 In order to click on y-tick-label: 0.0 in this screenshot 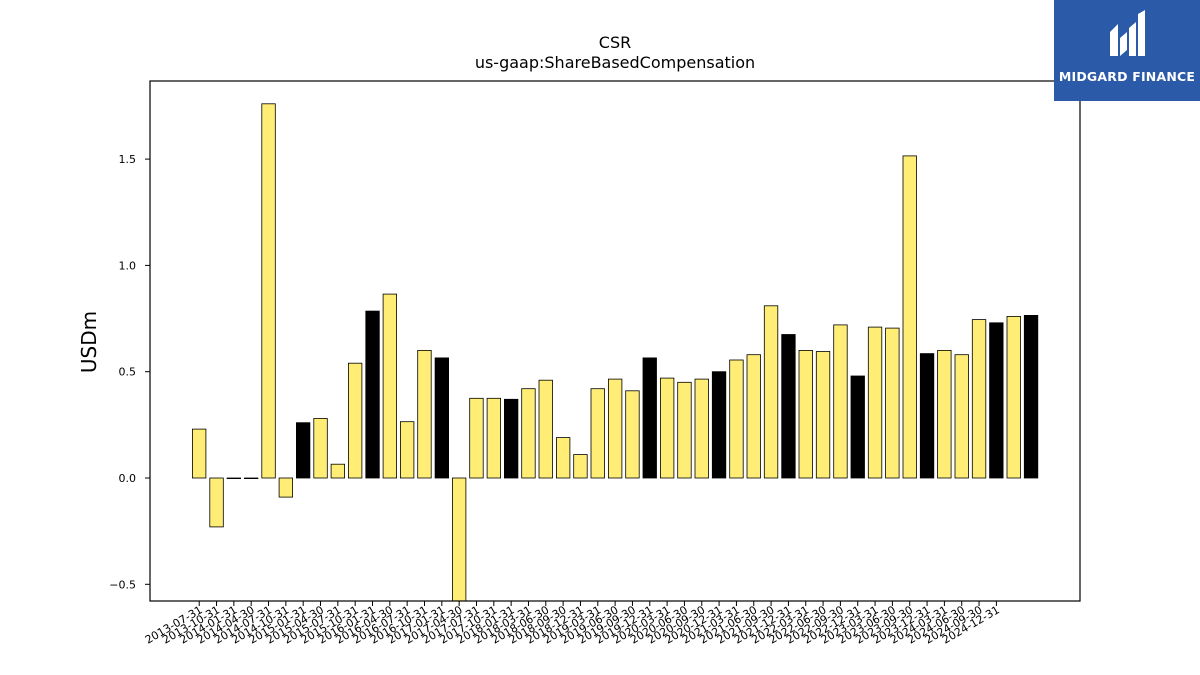, I will do `click(128, 478)`.